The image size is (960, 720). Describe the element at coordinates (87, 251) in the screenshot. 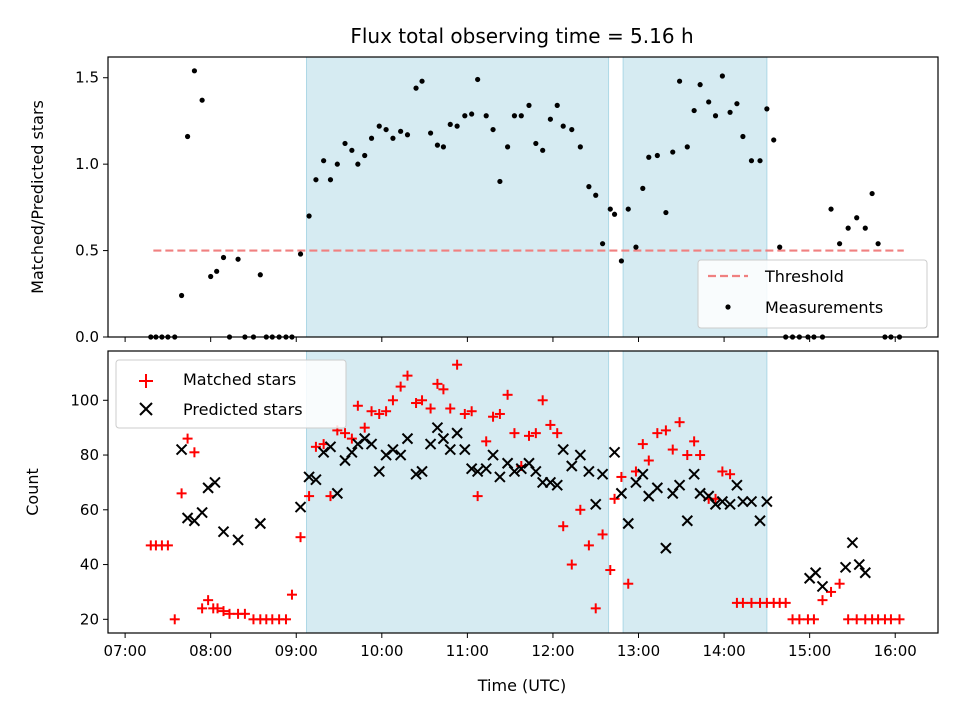

I see `y-tick-label: 0.5` at that location.